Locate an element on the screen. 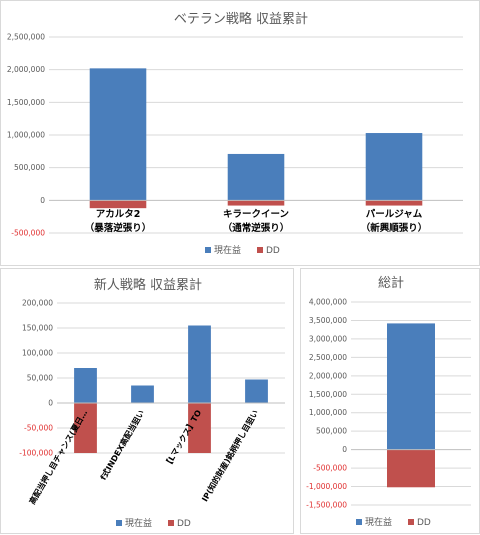  chart-title: 総計 is located at coordinates (391, 283).